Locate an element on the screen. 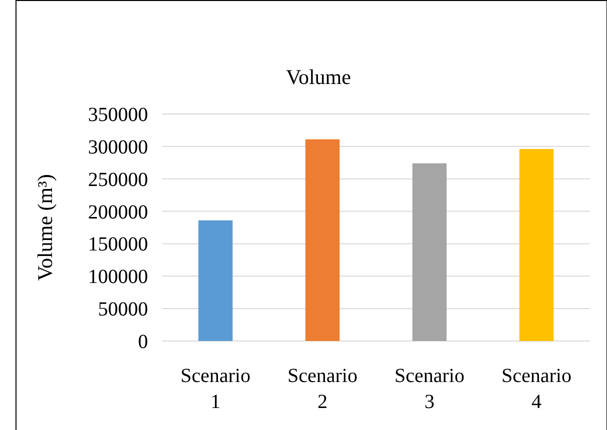 The image size is (607, 430). y-tick-label: 300000 is located at coordinates (118, 147).